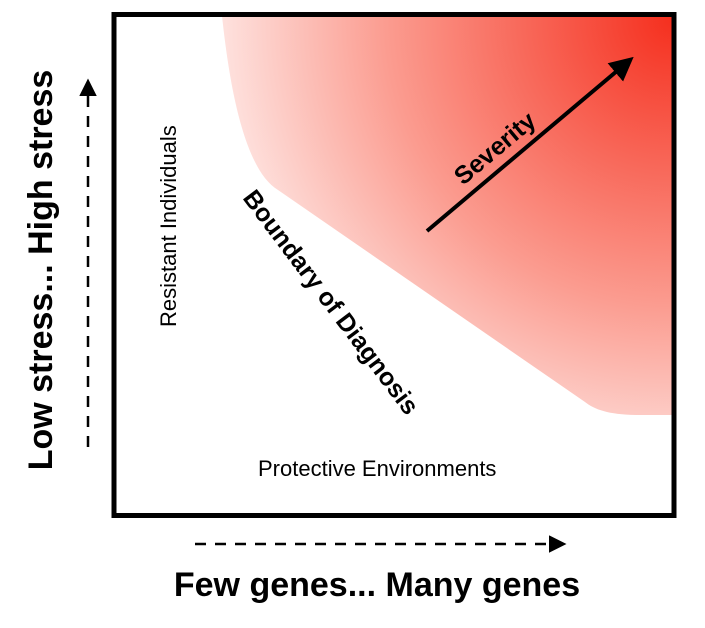 This screenshot has width=705, height=628. What do you see at coordinates (41, 270) in the screenshot?
I see `y-axis-label: Low stress... High stress` at bounding box center [41, 270].